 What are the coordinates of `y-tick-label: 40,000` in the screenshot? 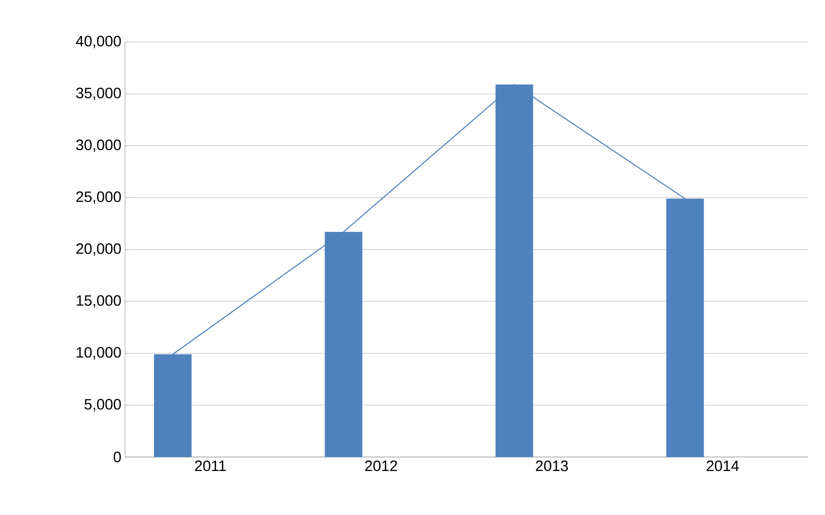 It's located at (98, 42).